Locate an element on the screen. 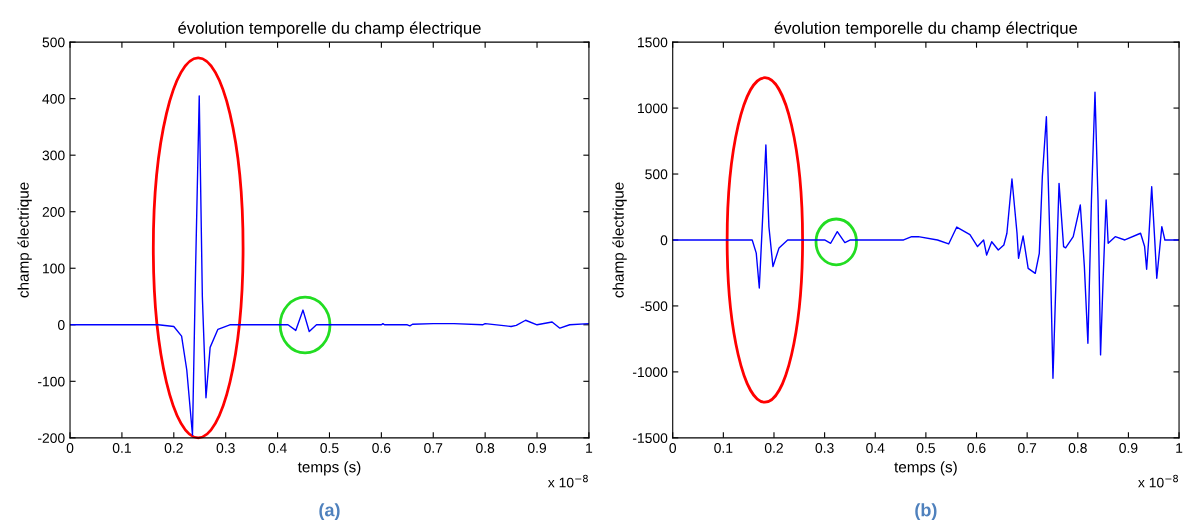 This screenshot has height=520, width=1197. text: (a) is located at coordinates (329, 511).